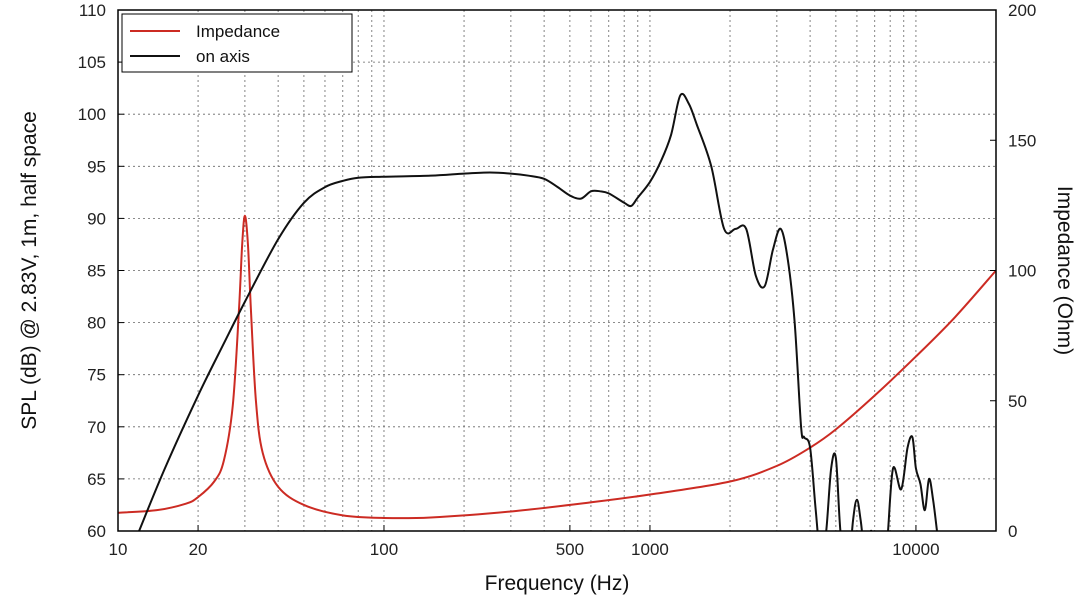 The width and height of the screenshot is (1080, 600). I want to click on y2-tick-label: 150, so click(1022, 140).